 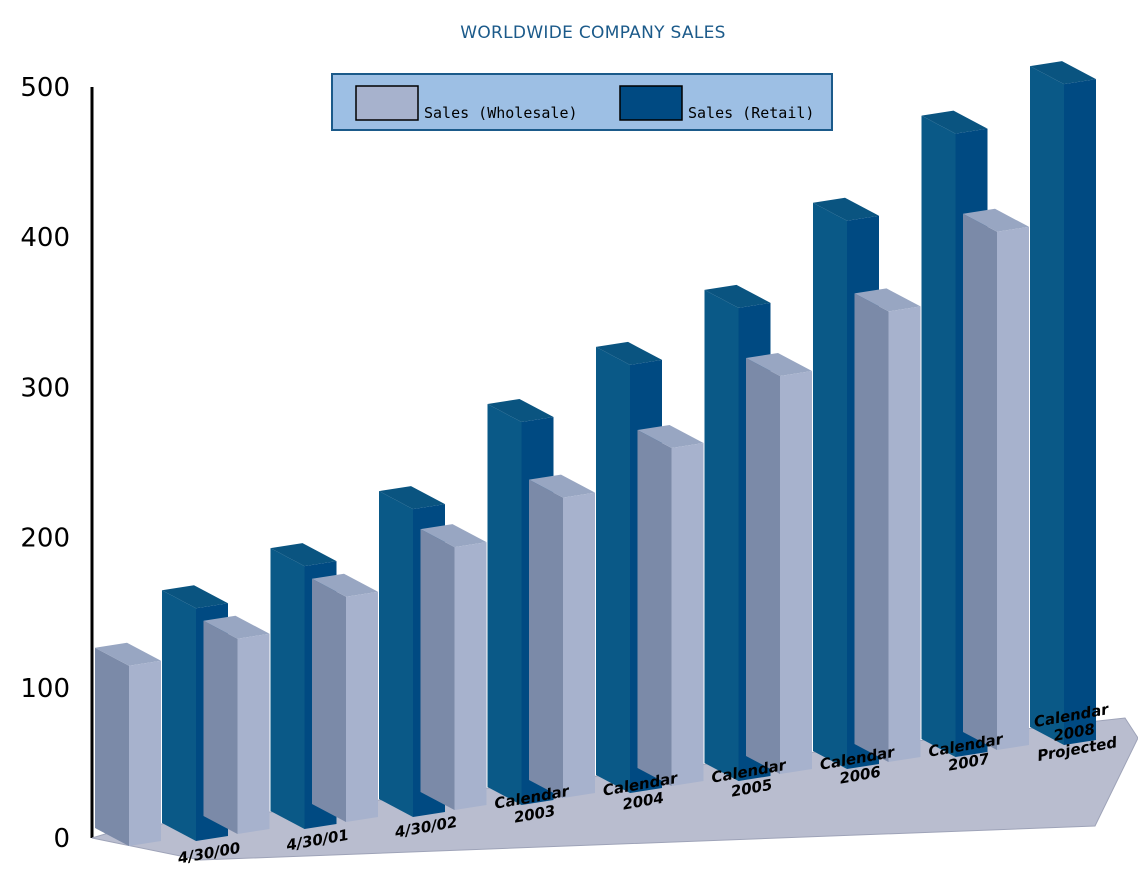 What do you see at coordinates (45, 238) in the screenshot?
I see `y-tick-label: 400` at bounding box center [45, 238].